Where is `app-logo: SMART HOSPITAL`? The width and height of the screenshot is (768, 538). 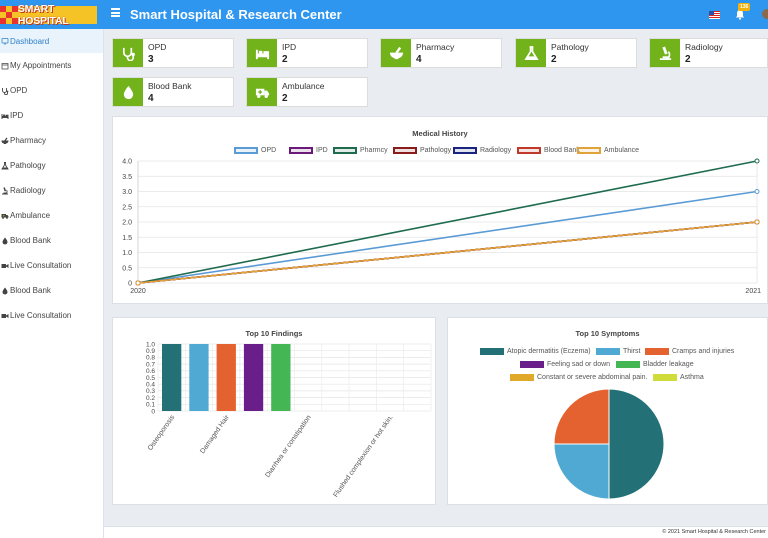
app-logo: SMART HOSPITAL is located at coordinates (48, 15).